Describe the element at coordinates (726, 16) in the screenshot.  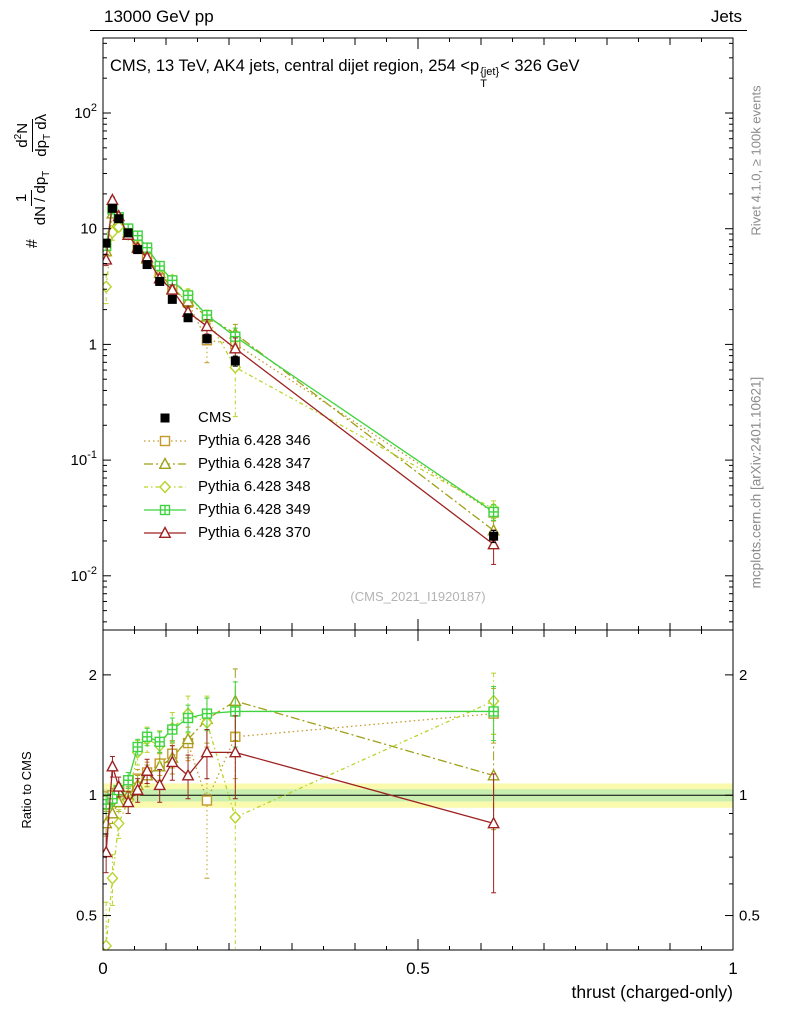
I see `process-label: Jets` at that location.